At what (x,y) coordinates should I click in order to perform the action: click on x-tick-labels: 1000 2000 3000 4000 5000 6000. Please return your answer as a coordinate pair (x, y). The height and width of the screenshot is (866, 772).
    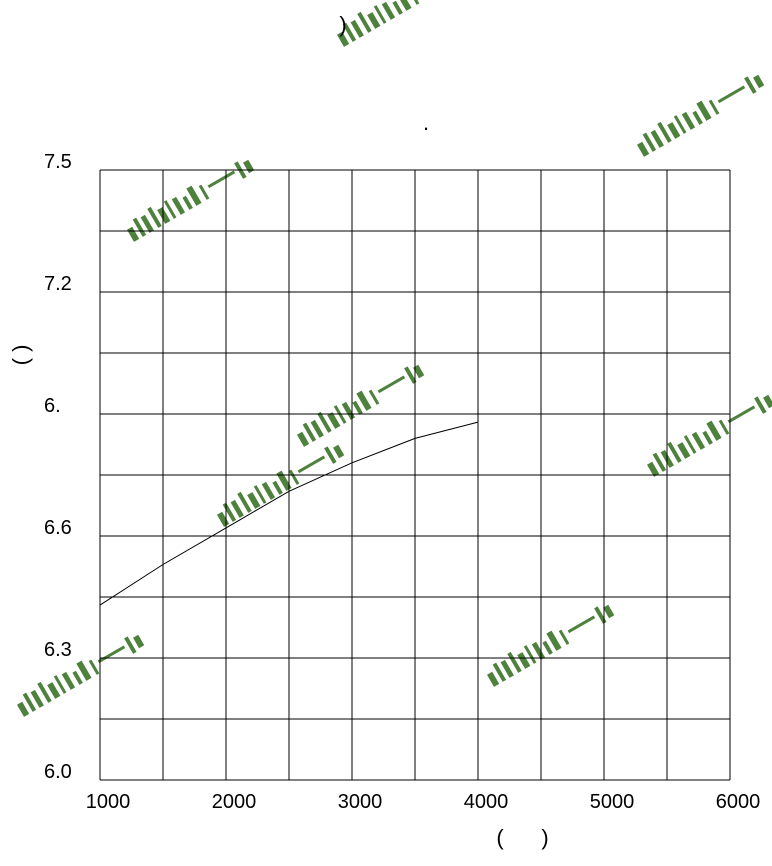
    Looking at the image, I should click on (423, 802).